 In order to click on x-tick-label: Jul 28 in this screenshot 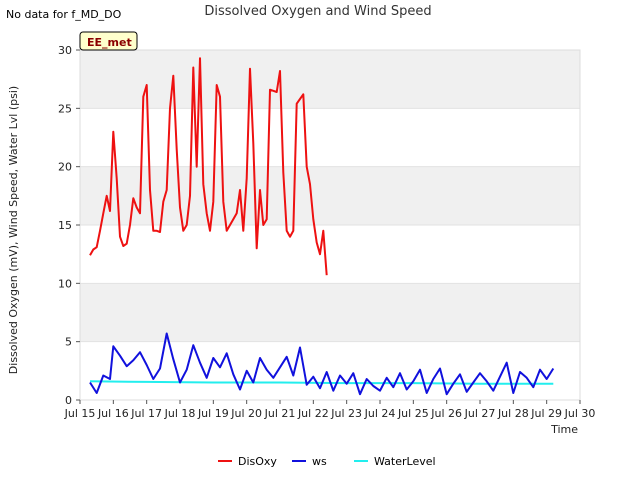, I will do `click(513, 413)`.